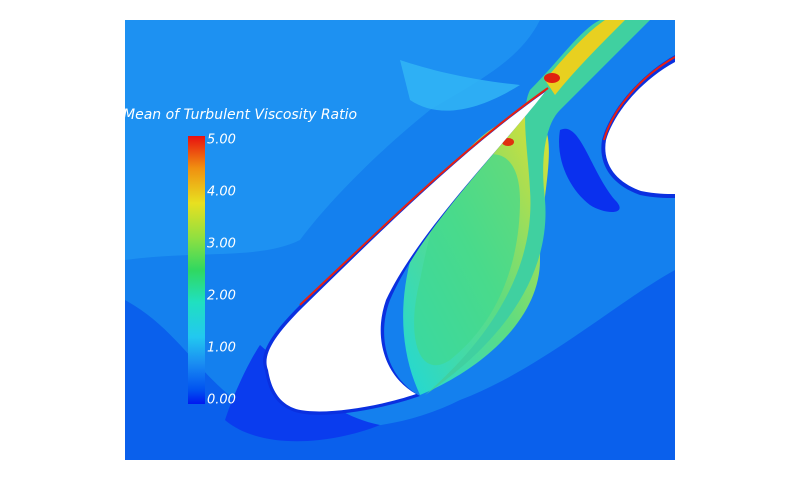  Describe the element at coordinates (212, 270) in the screenshot. I see `colorbar: 0.00 1.00 2.00 3.00 4.00 5.00` at that location.